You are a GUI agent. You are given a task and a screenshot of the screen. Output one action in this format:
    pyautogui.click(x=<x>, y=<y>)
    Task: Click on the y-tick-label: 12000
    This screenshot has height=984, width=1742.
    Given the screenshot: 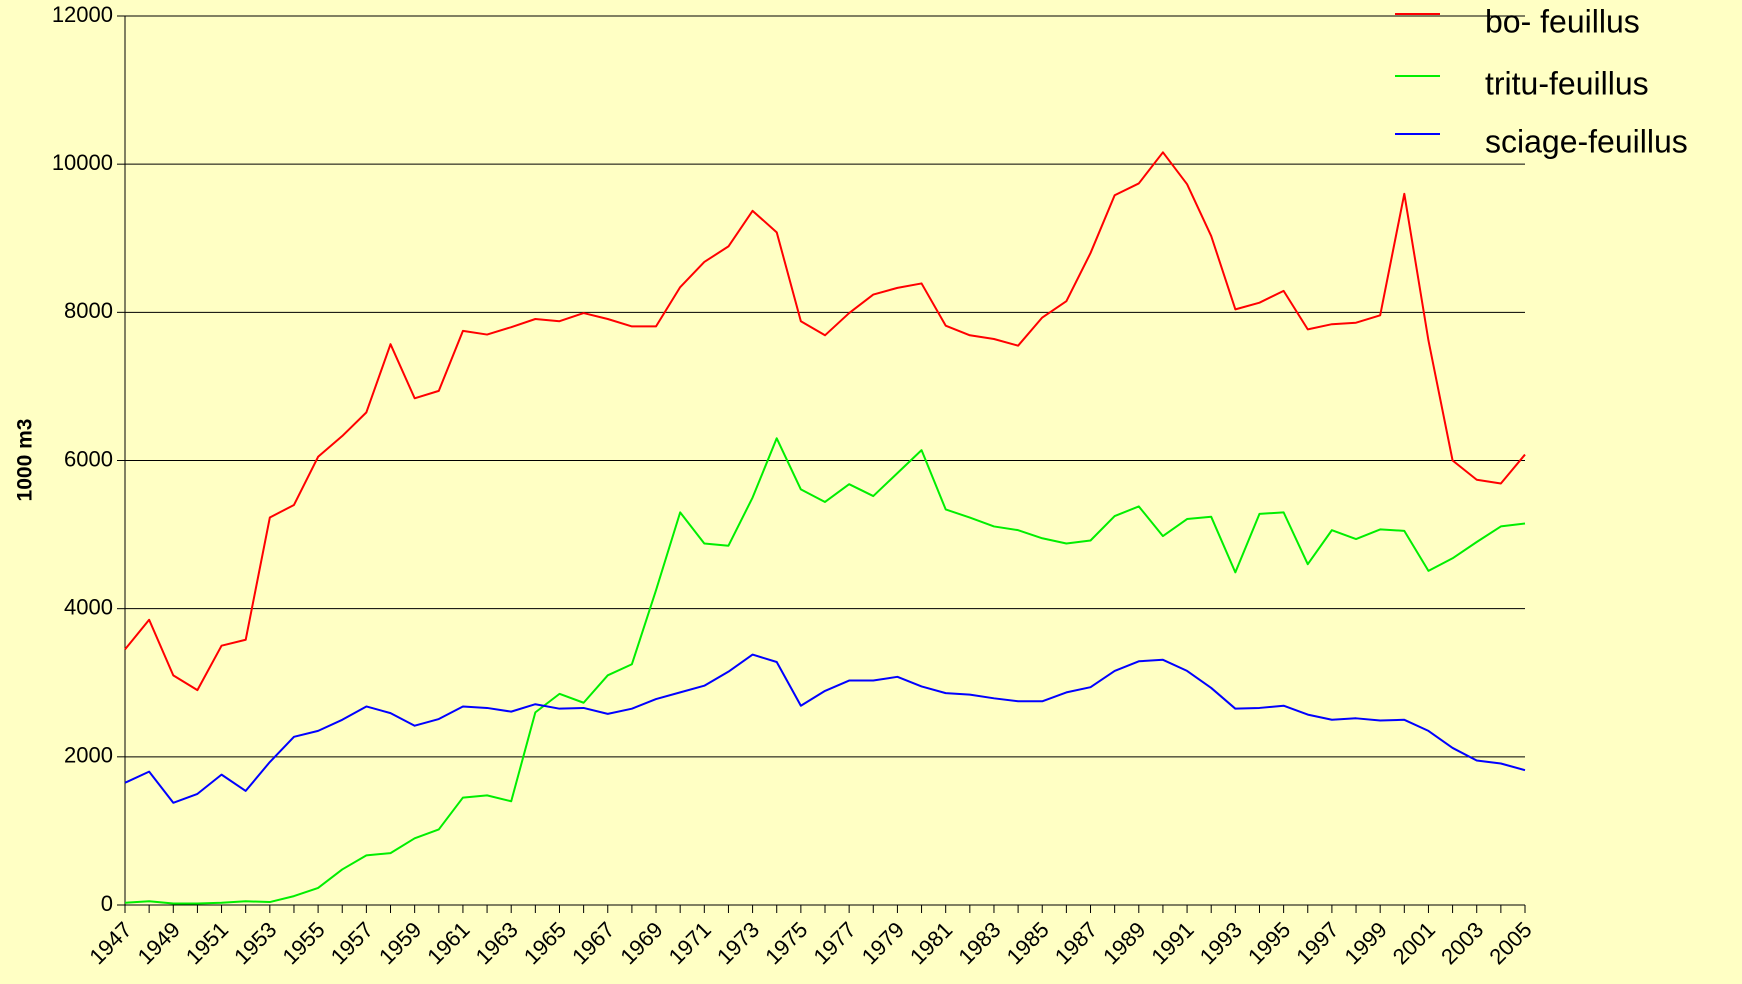 What is the action you would take?
    pyautogui.click(x=82, y=14)
    